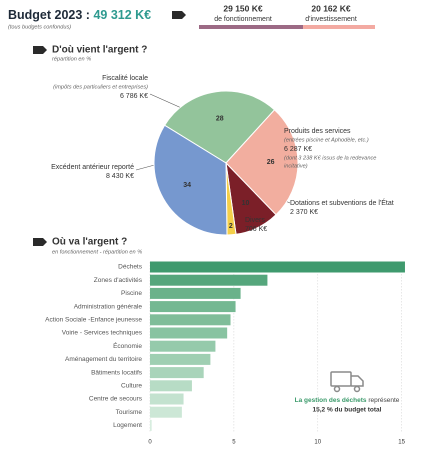 This screenshot has height=450, width=426. Describe the element at coordinates (102, 333) in the screenshot. I see `category-label: Voirie - Services techniques` at that location.